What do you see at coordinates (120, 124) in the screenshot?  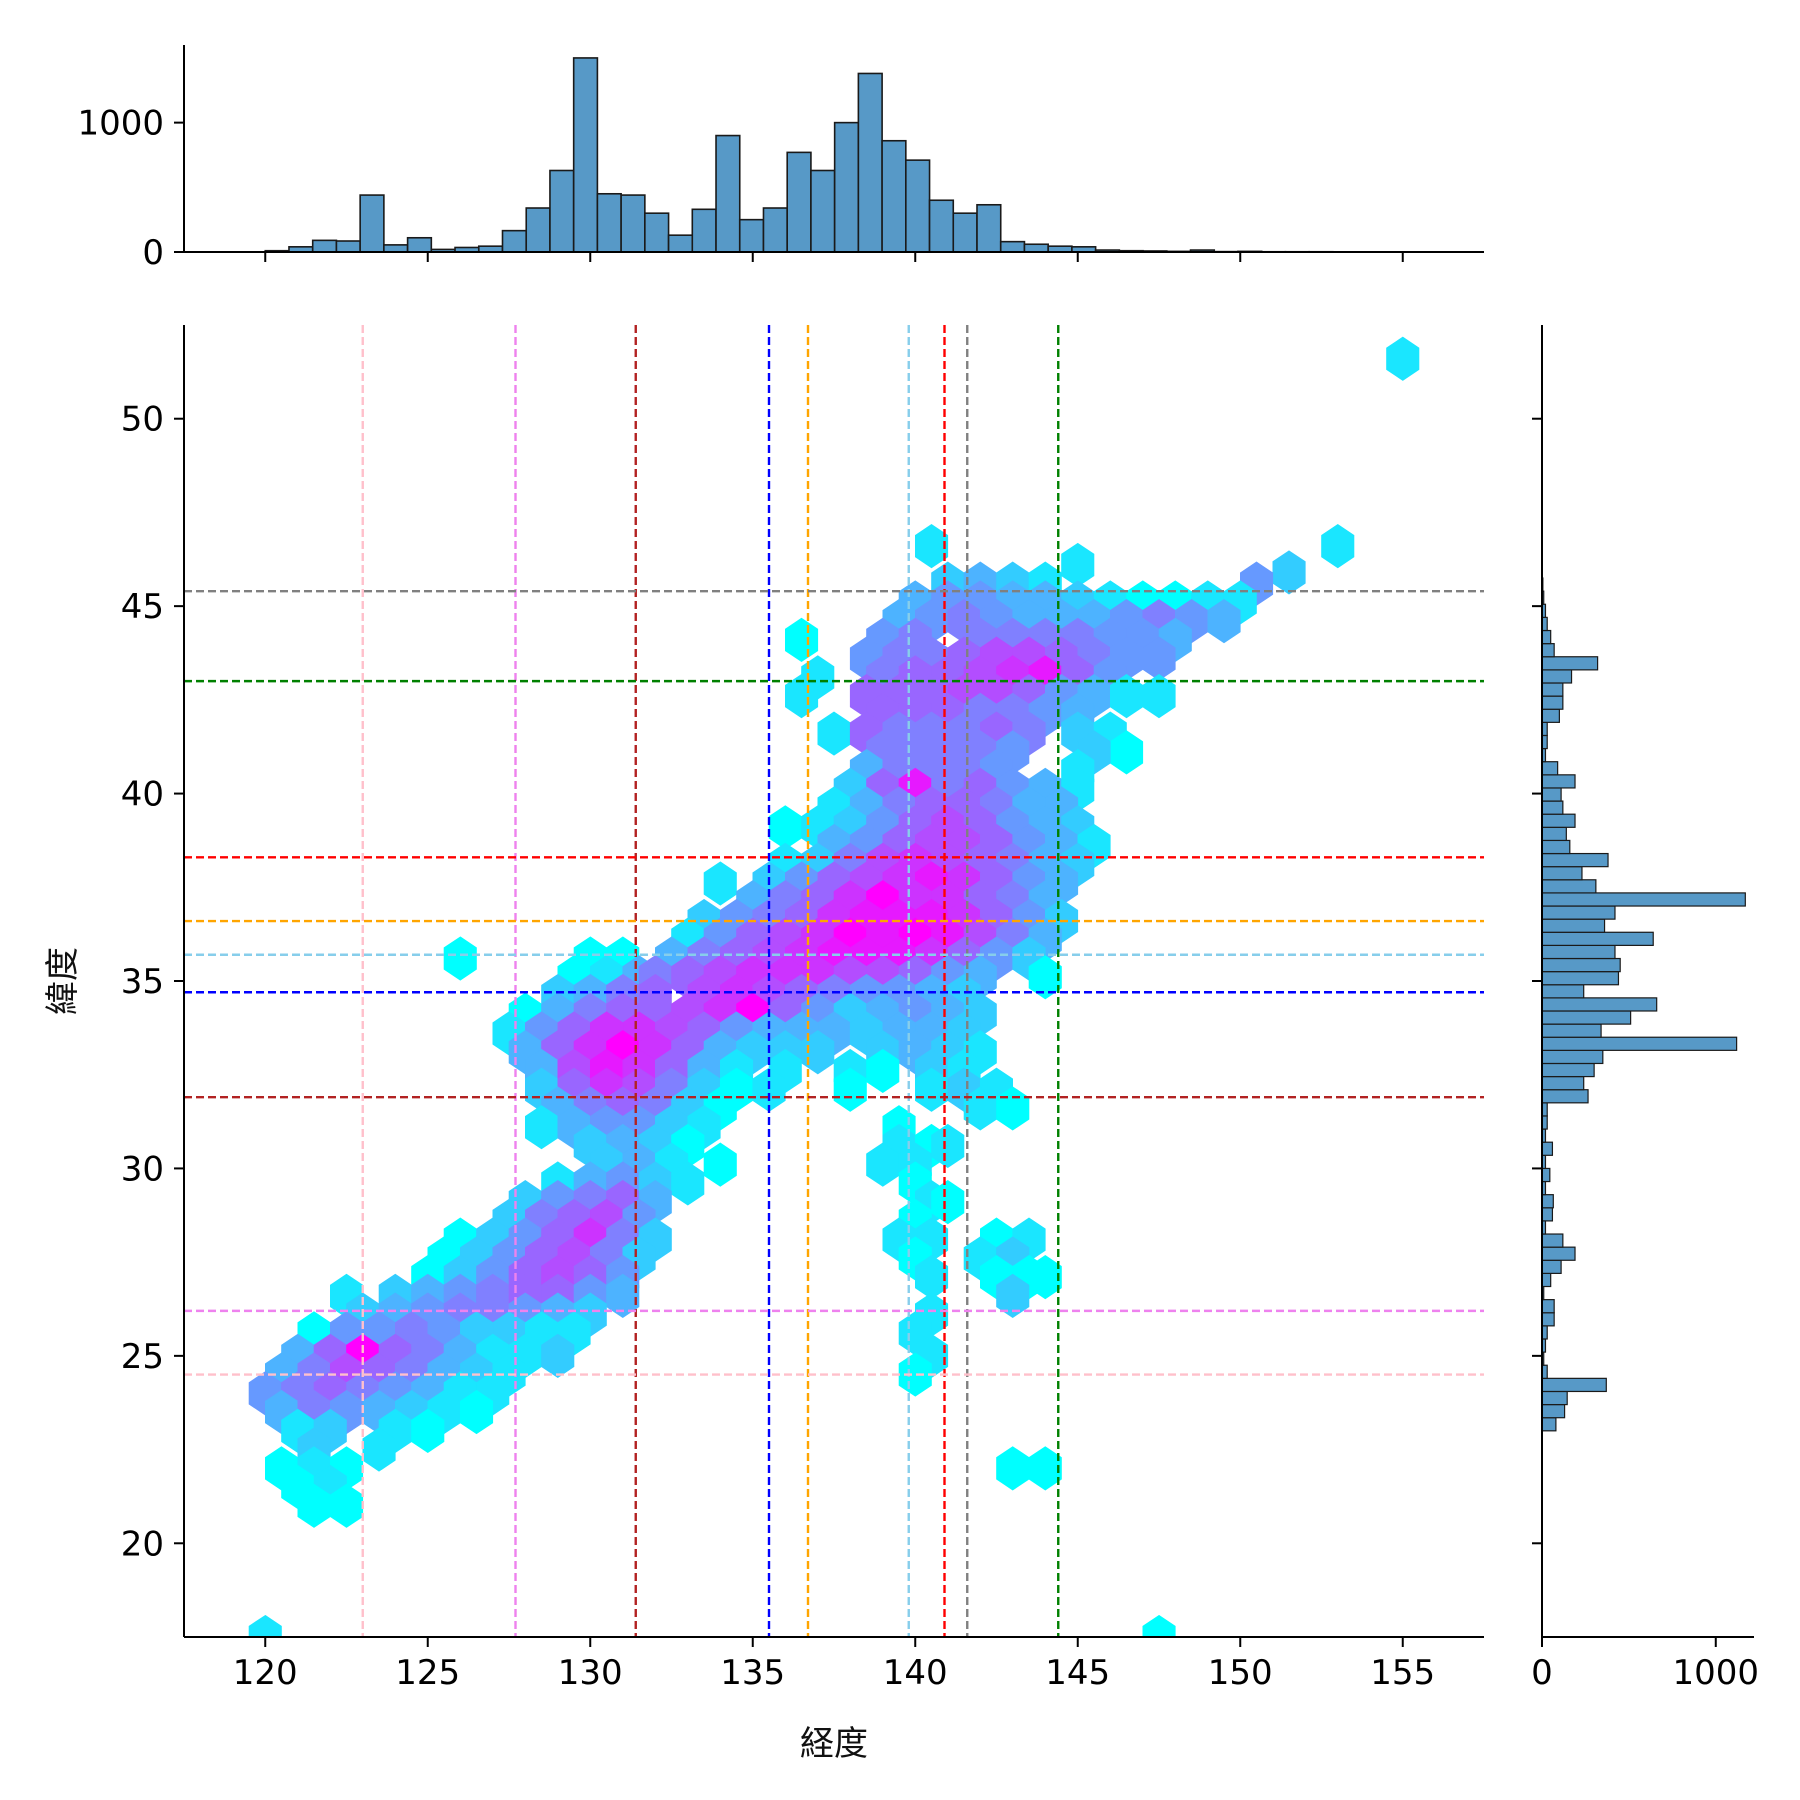 I see `top-hist-y-tick-label: 1000` at bounding box center [120, 124].